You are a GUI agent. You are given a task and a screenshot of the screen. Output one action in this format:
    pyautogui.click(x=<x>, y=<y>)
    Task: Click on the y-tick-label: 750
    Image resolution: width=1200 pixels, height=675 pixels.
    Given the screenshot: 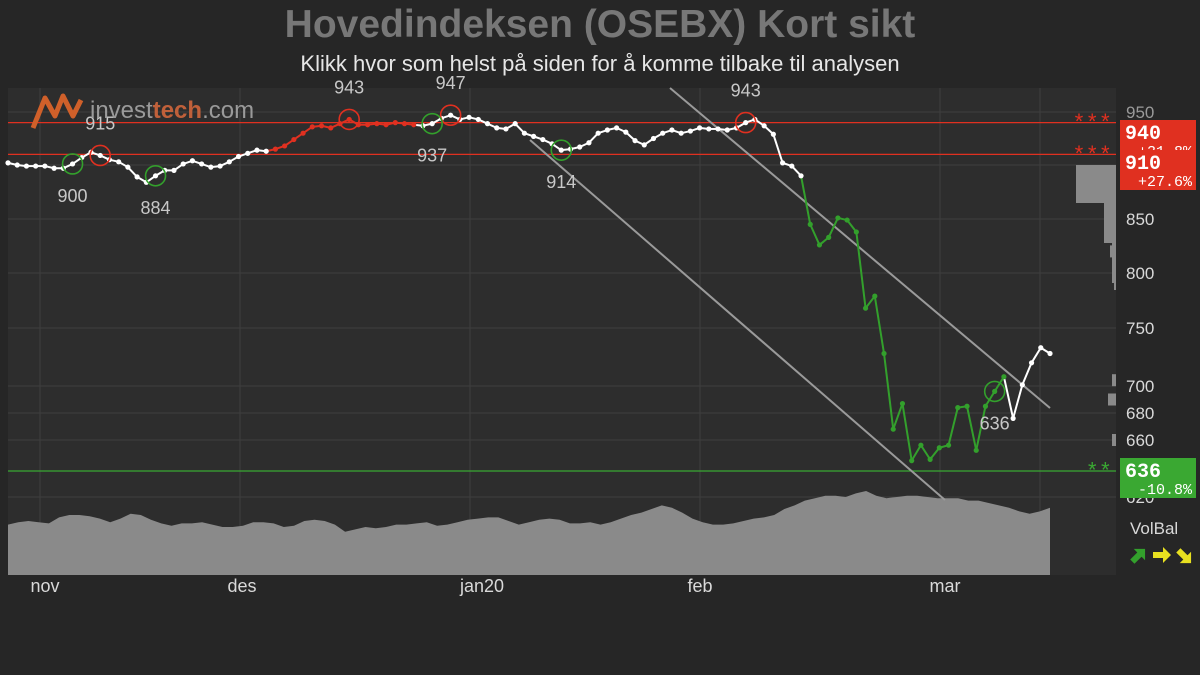 What is the action you would take?
    pyautogui.click(x=1140, y=328)
    